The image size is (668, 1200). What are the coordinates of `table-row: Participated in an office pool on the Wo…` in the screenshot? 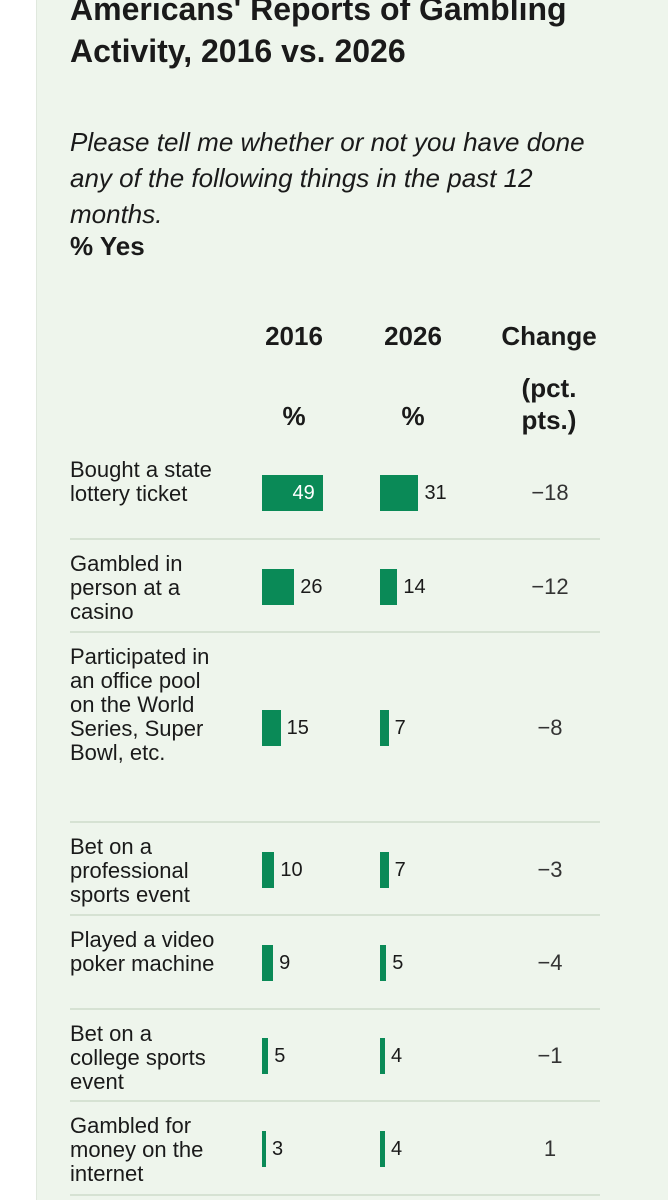 It's located at (335, 728).